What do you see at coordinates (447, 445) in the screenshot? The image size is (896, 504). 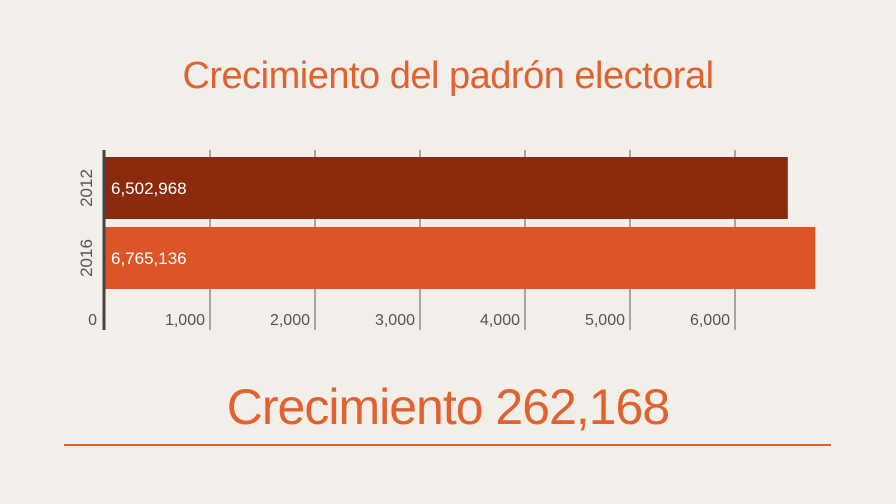 I see `summary-underline` at bounding box center [447, 445].